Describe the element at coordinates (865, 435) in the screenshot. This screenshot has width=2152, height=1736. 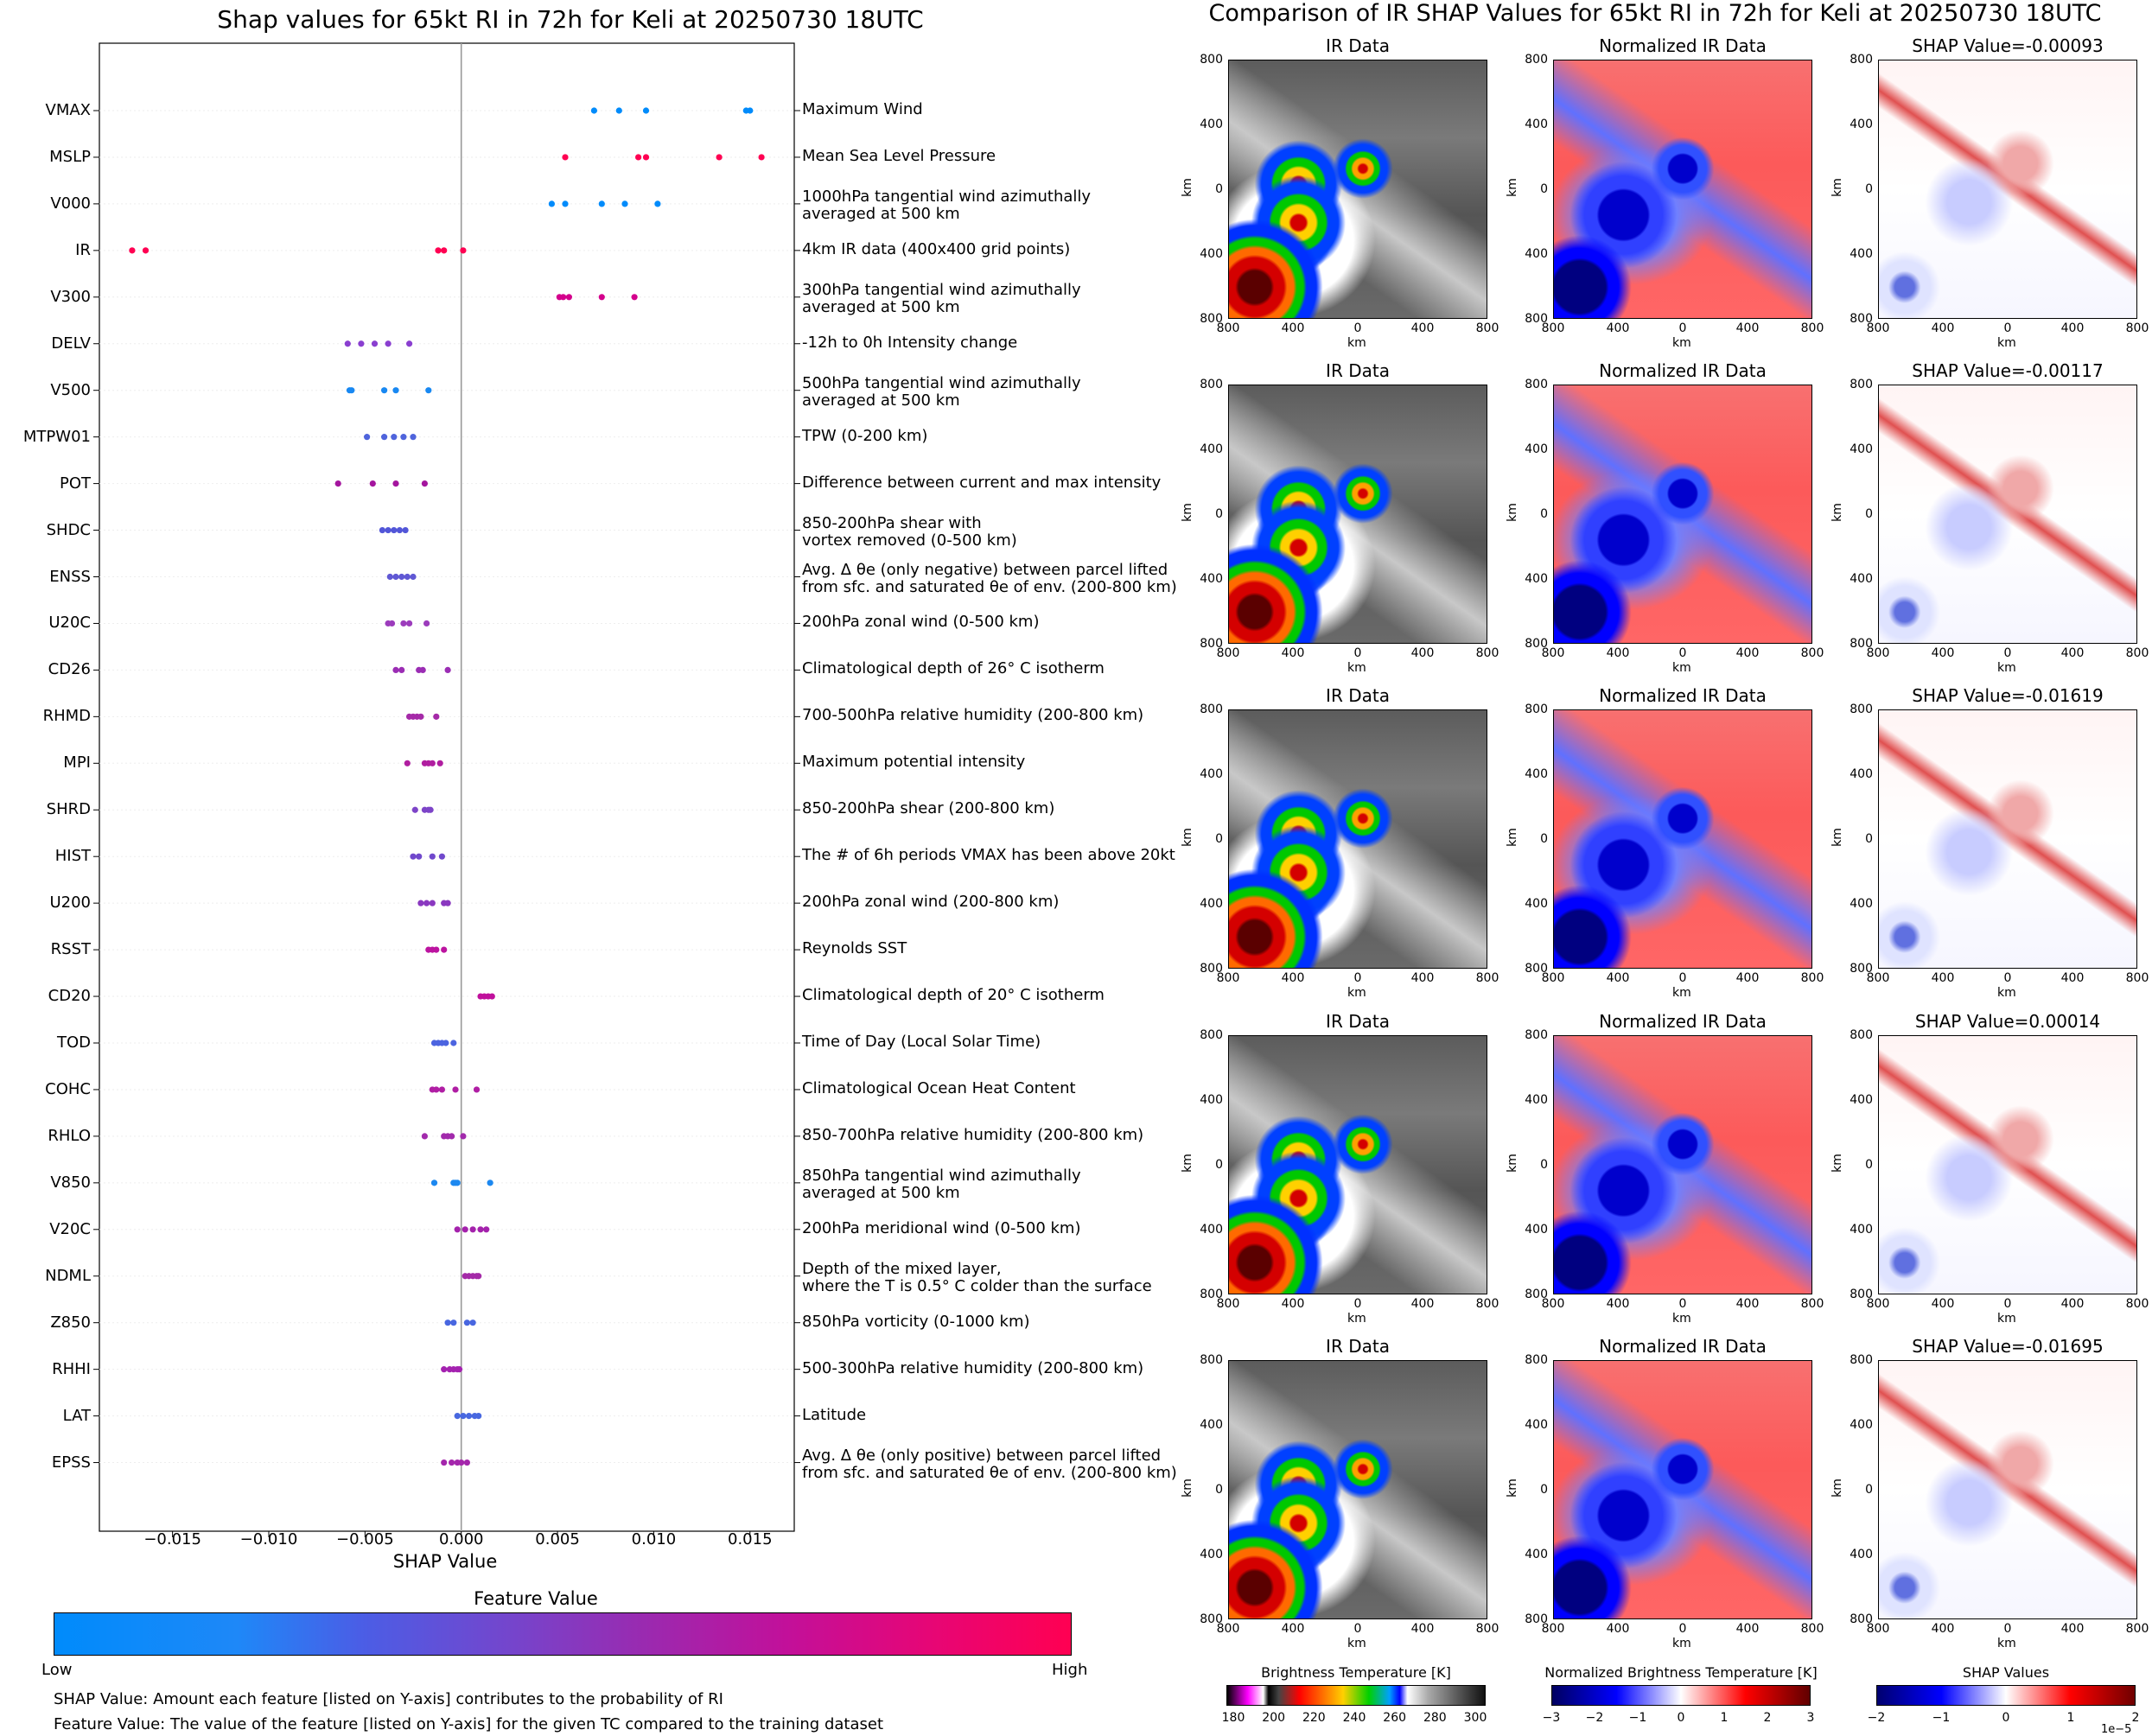
I see `feature-desc-mtpw01: TPW (0-200 km)` at that location.